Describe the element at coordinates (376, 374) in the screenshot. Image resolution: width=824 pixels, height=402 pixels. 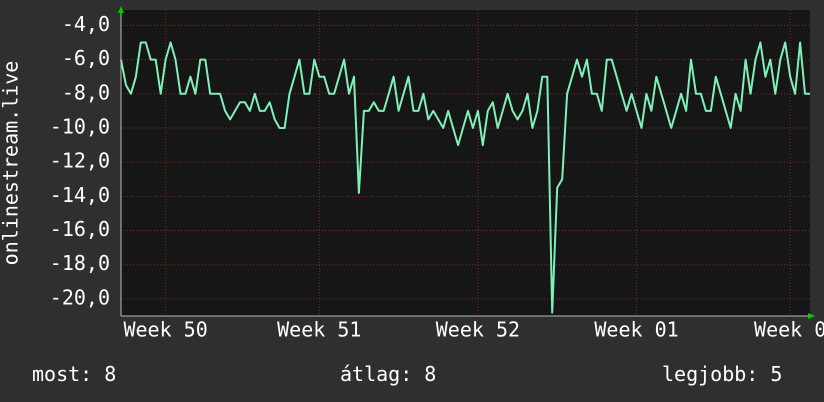
I see `legend-label: átlag:` at that location.